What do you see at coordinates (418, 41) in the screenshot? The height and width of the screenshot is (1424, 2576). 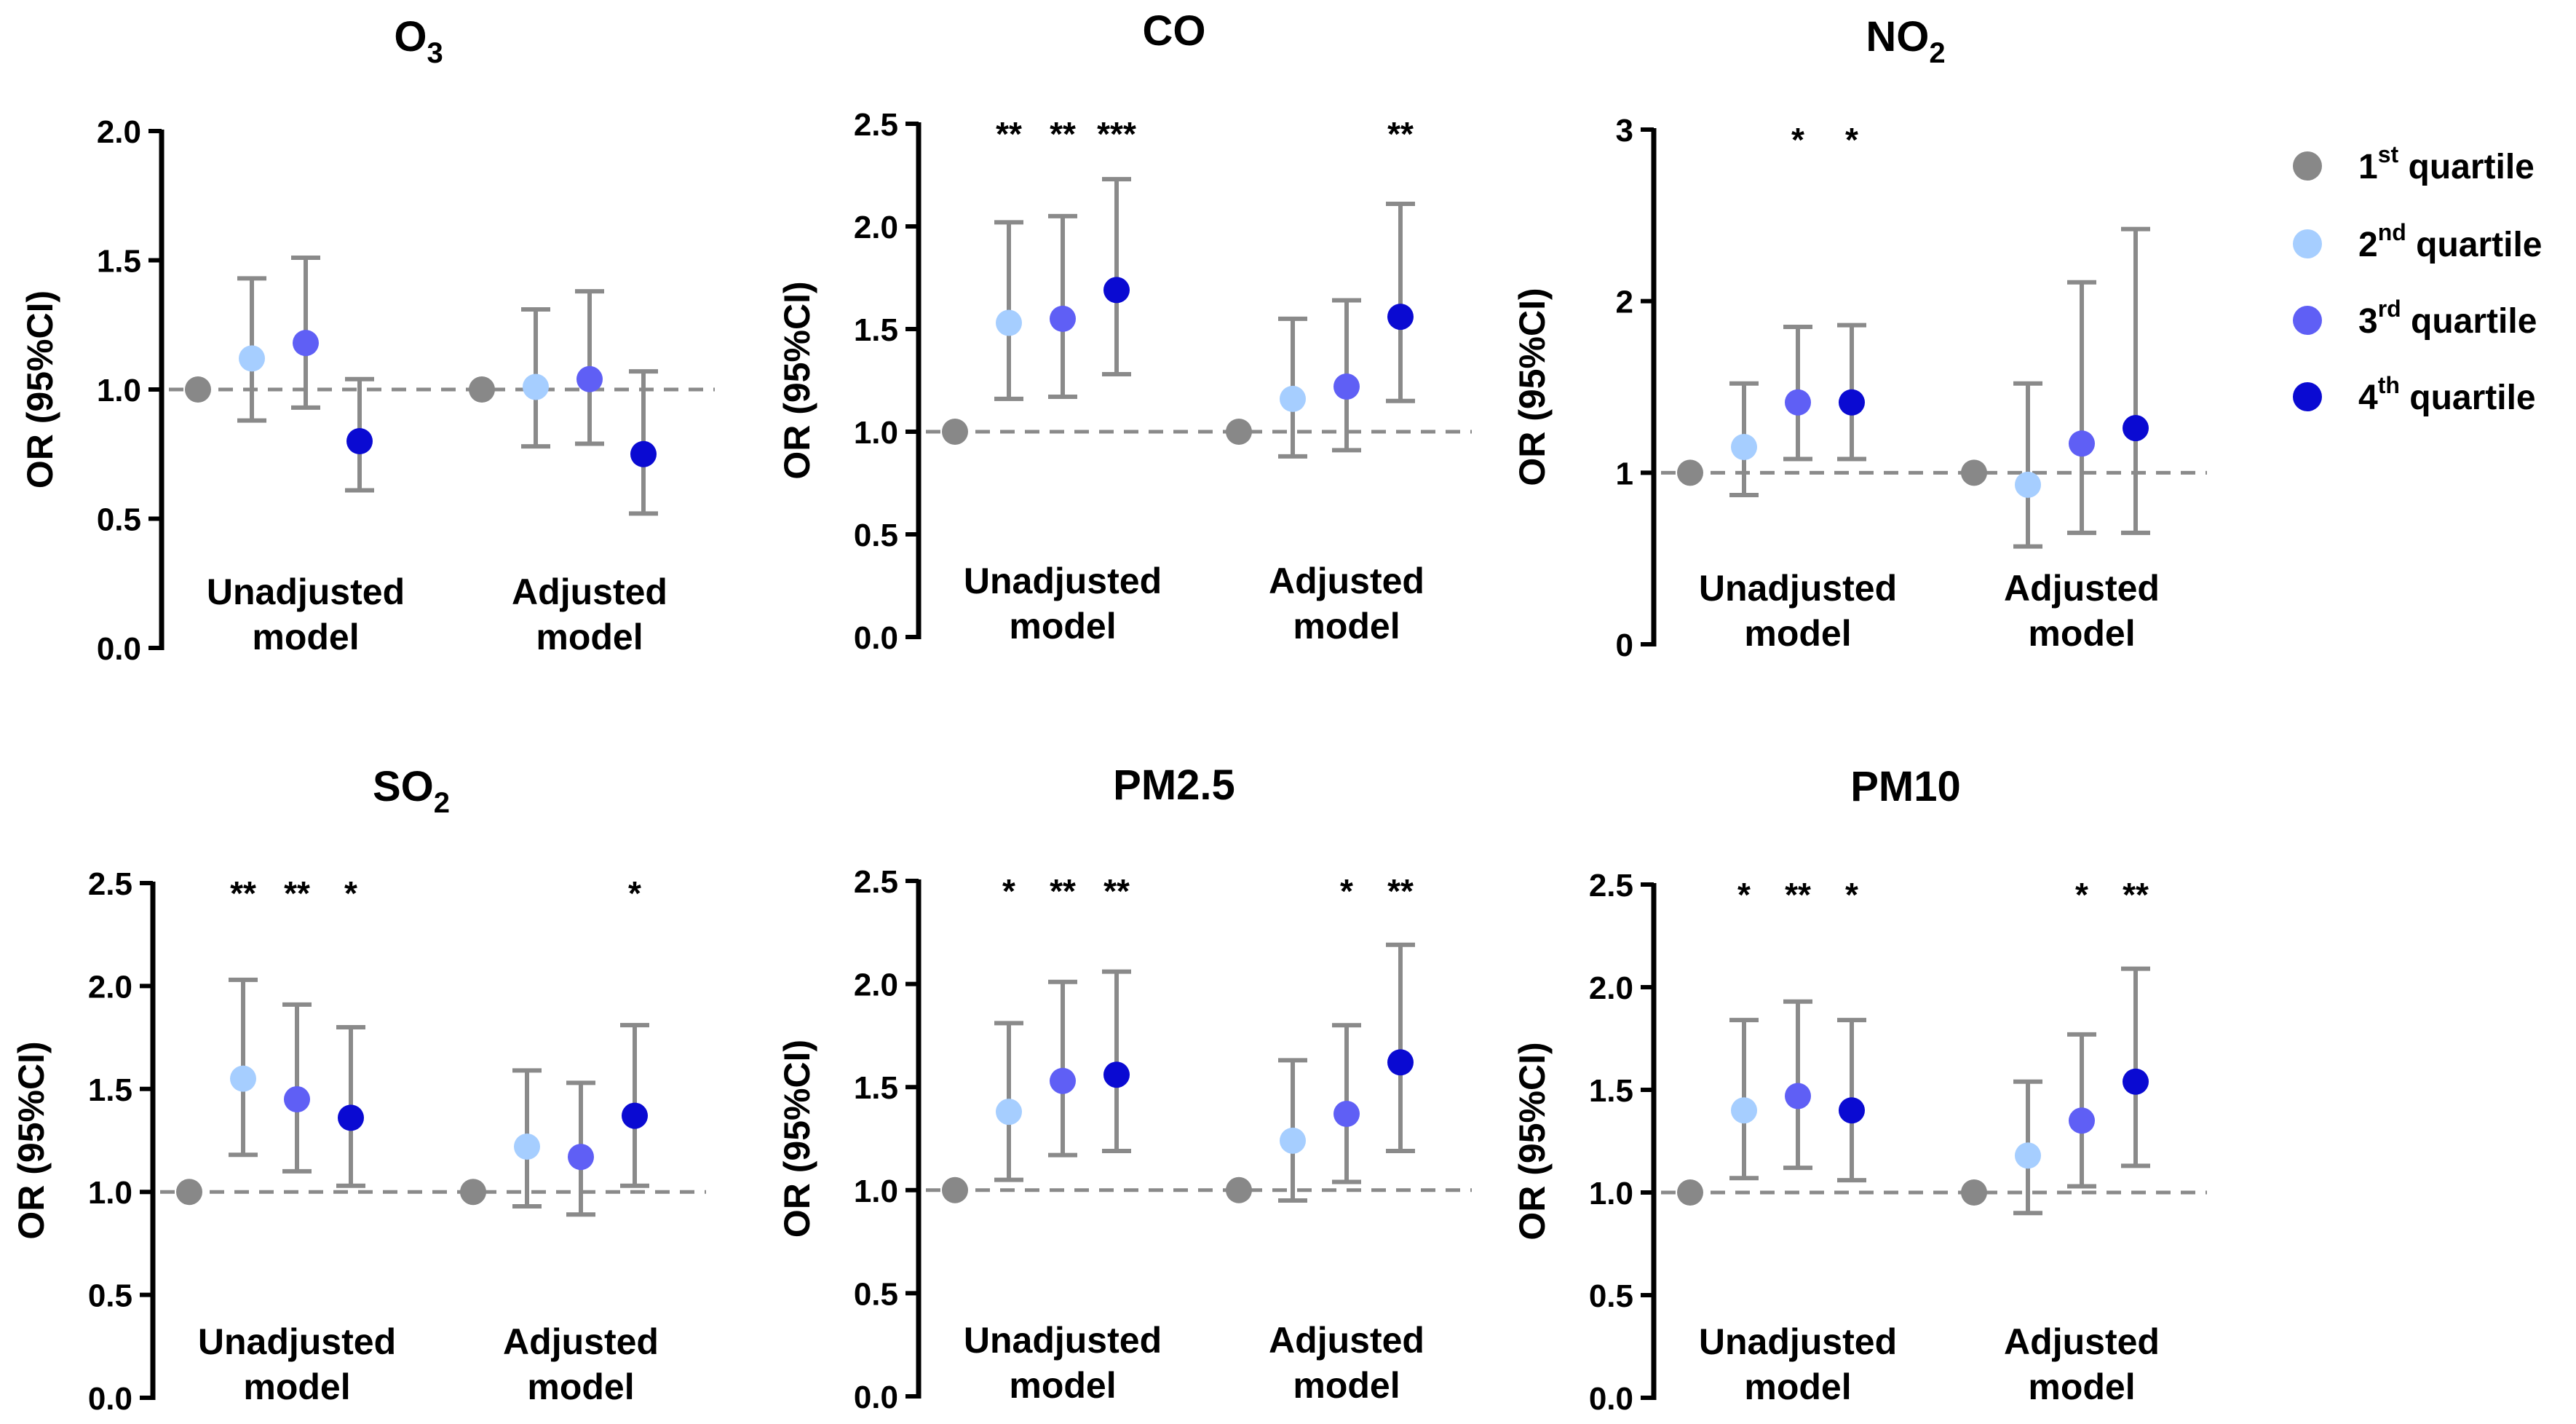 I see `chart-title: O3` at bounding box center [418, 41].